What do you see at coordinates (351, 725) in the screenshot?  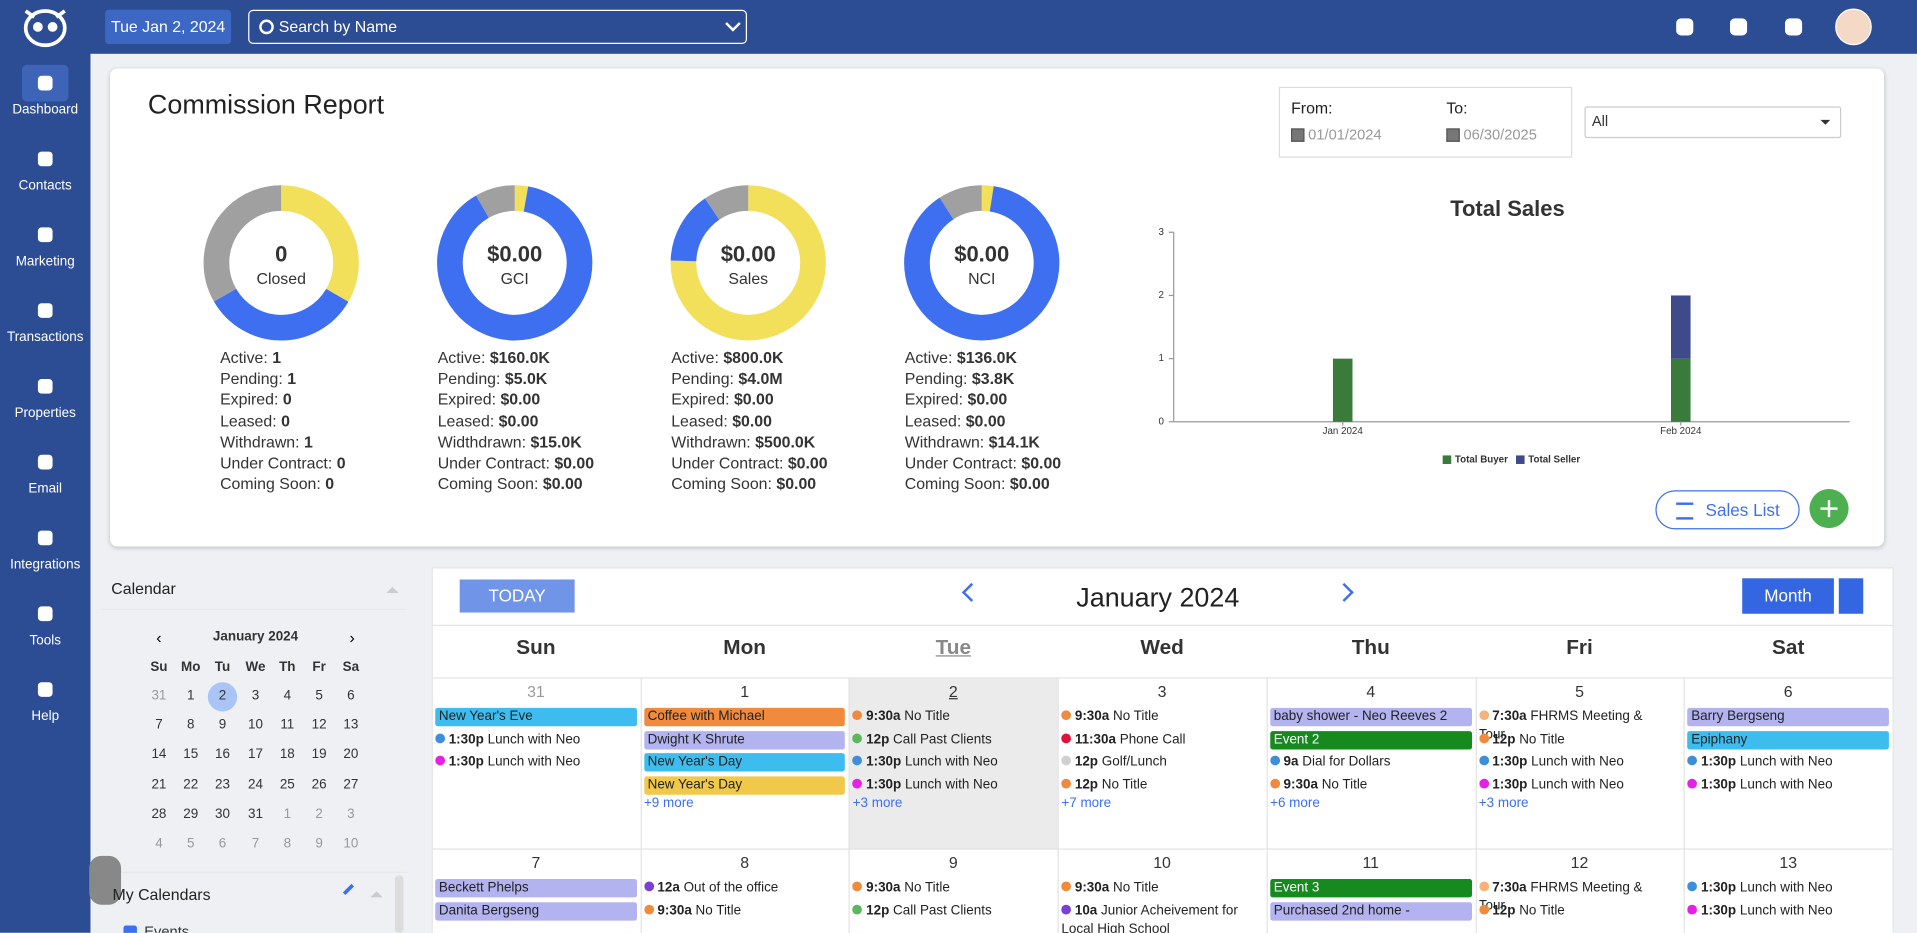 I see `mini-day: 13` at bounding box center [351, 725].